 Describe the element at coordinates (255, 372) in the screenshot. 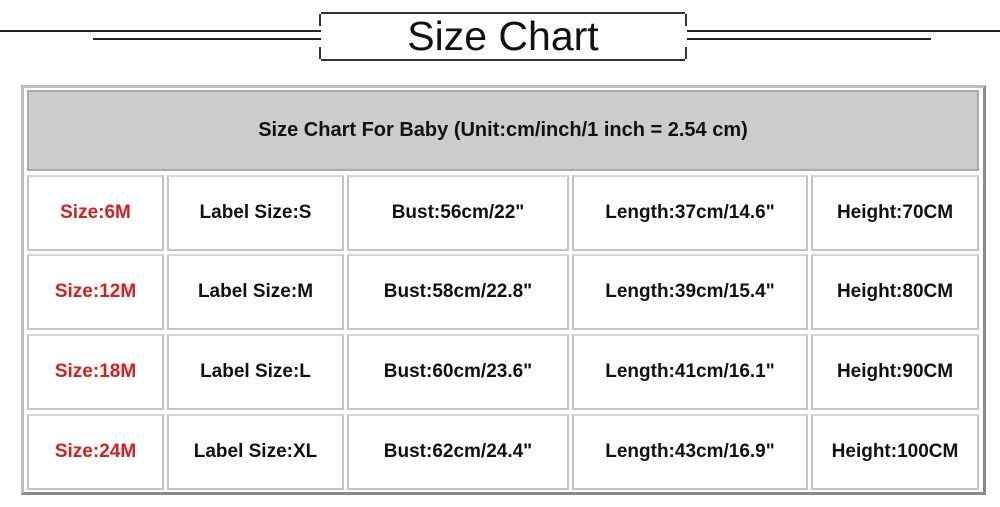

I see `cell-label-size: Label Size:L` at that location.